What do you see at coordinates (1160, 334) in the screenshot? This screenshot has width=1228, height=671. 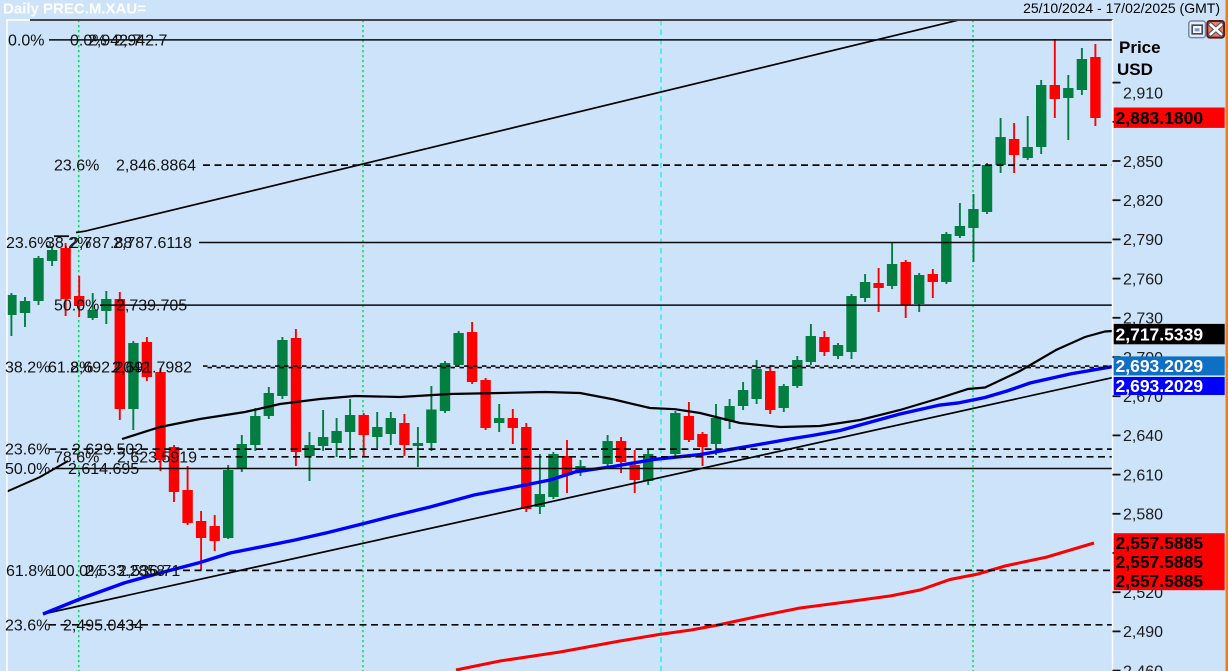 I see `svg-text: 2,717.5339` at bounding box center [1160, 334].